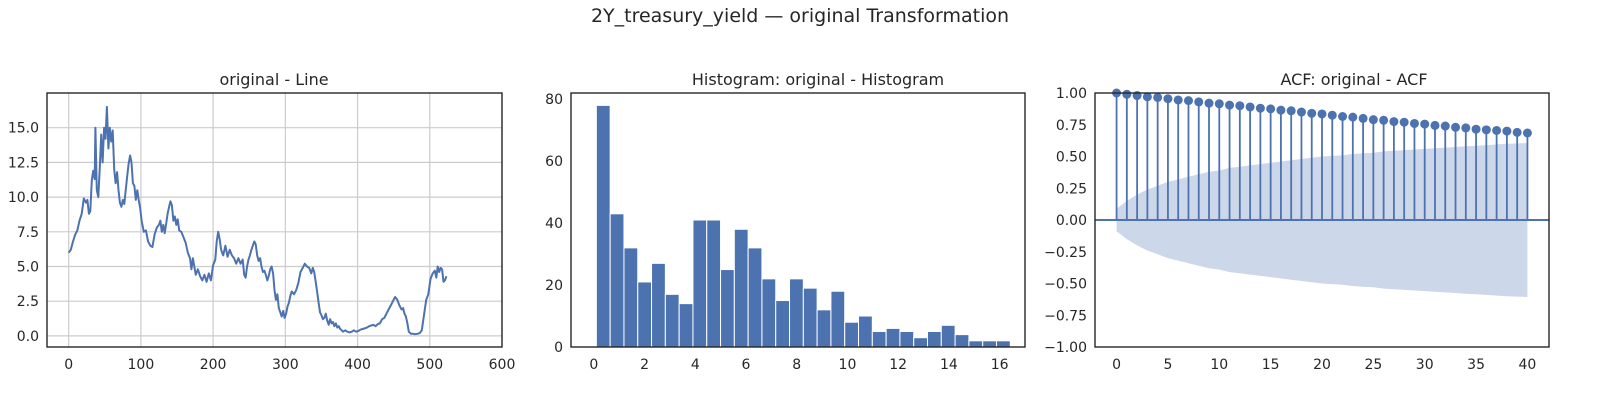 The image size is (1600, 400). What do you see at coordinates (213, 365) in the screenshot?
I see `x-tick-label: 200` at bounding box center [213, 365].